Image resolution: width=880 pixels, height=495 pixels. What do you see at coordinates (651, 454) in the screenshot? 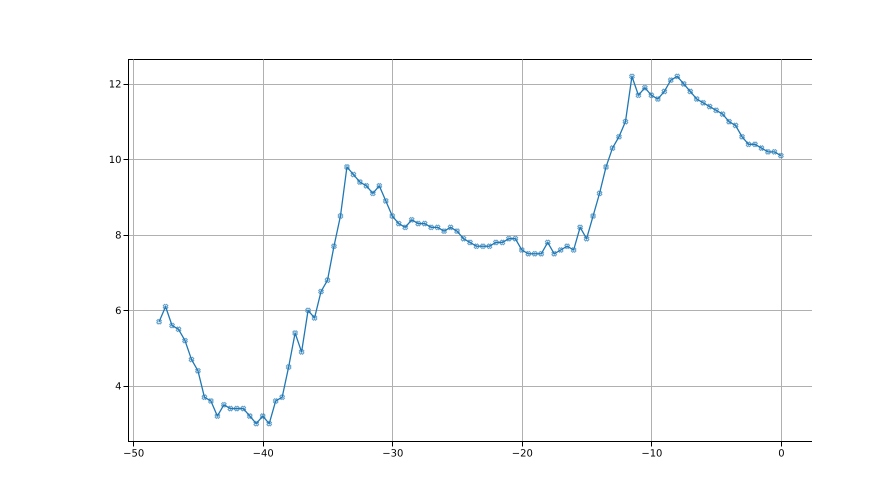
I see `x-tick-label: −10` at bounding box center [651, 454].